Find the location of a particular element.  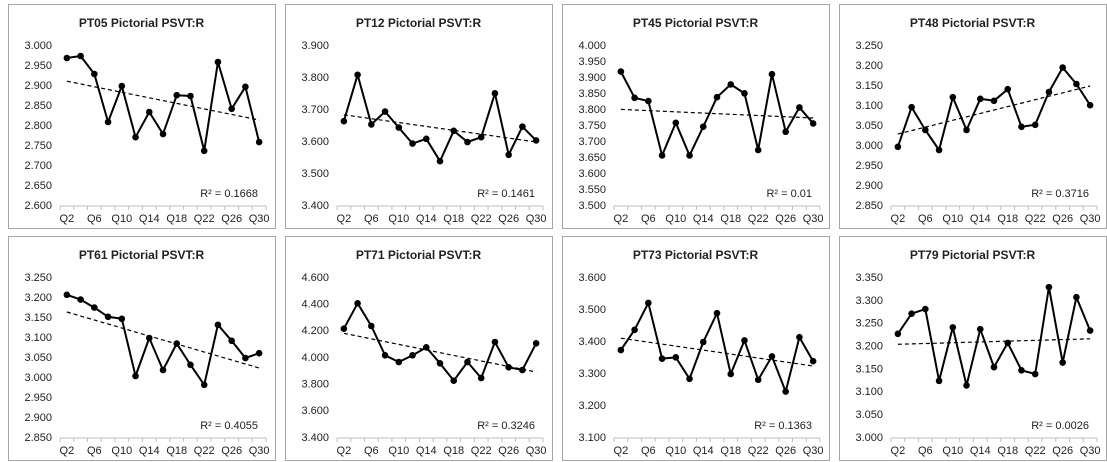

y-tick-label: 3.750 is located at coordinates (592, 126).